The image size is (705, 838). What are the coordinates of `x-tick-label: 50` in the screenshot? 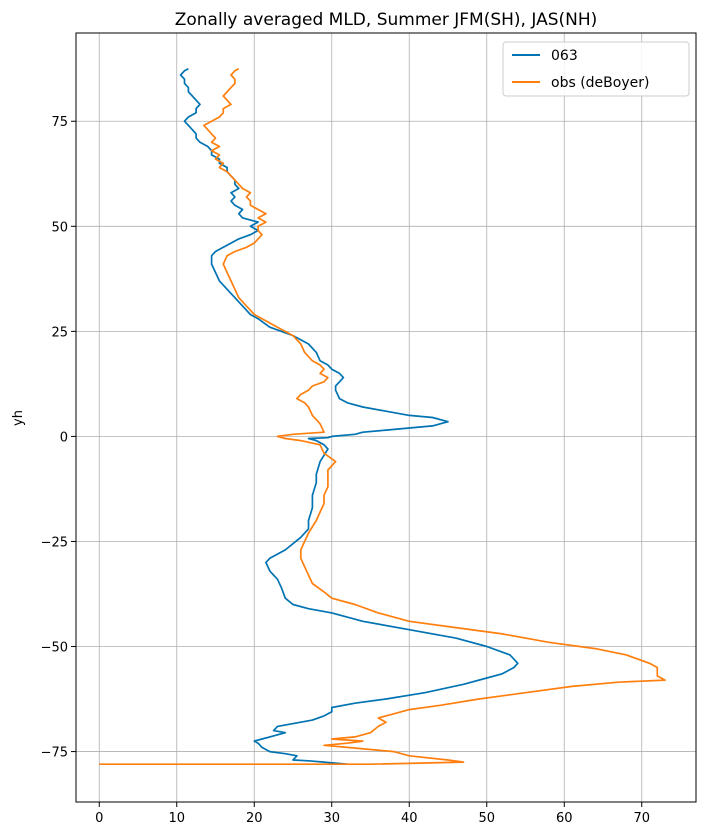 It's located at (486, 818).